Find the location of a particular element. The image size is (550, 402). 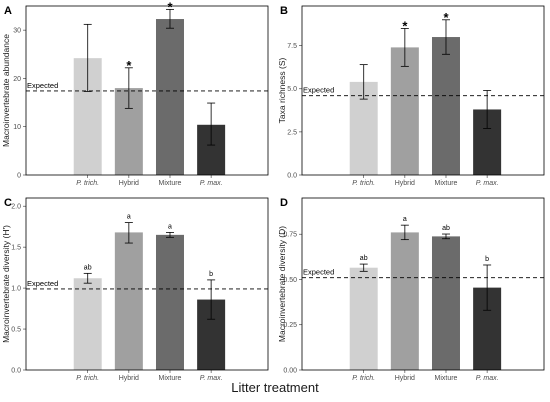

y-tick-label: 0.00 is located at coordinates (290, 370).